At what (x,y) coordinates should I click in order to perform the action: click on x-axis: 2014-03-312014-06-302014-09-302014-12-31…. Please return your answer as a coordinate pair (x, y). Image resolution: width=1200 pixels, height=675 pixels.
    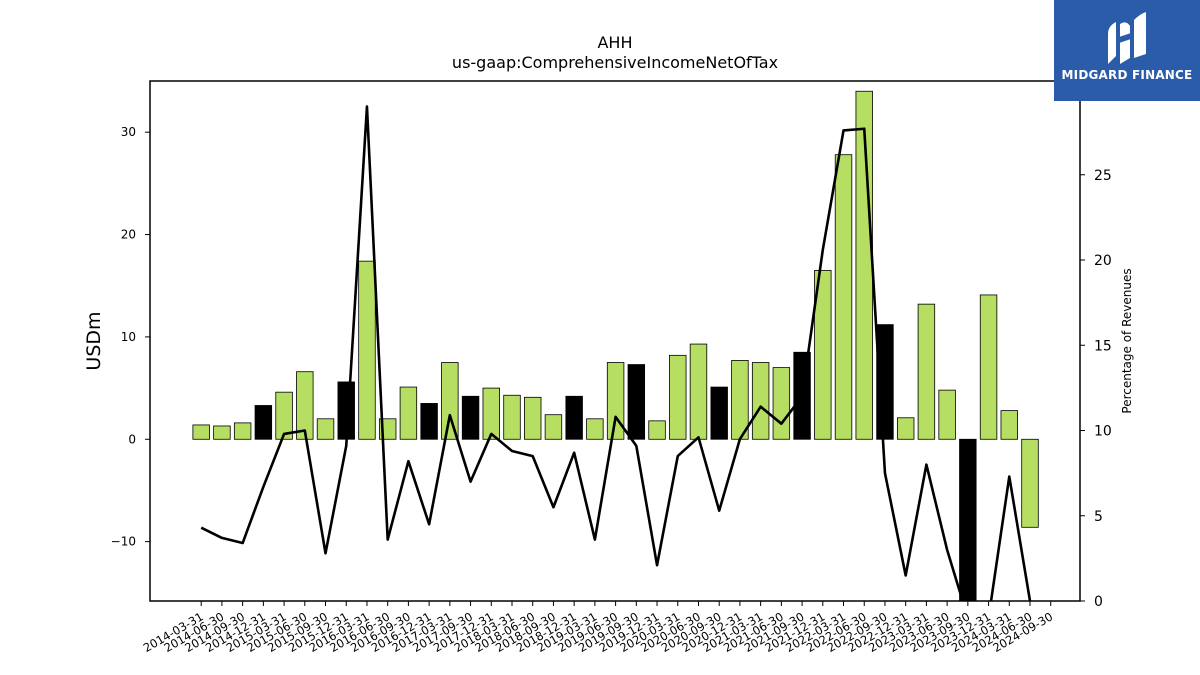
    Looking at the image, I should click on (598, 628).